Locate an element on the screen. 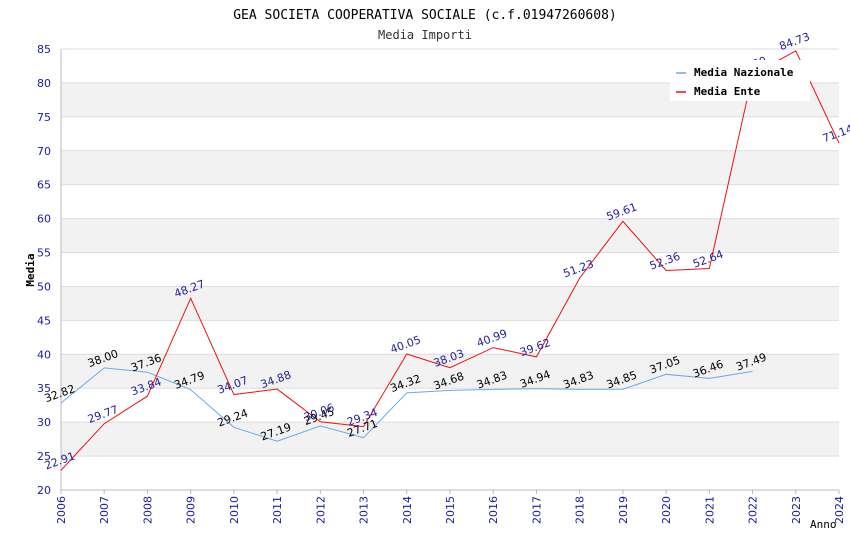 The width and height of the screenshot is (850, 550). x-tick-label: 2015 is located at coordinates (450, 510).